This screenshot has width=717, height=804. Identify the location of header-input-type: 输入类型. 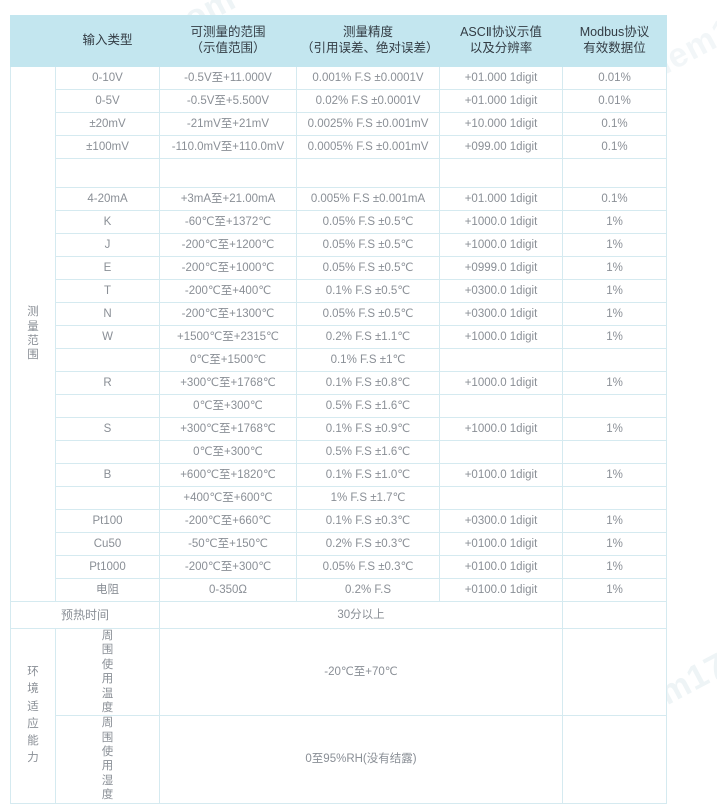
(107, 41).